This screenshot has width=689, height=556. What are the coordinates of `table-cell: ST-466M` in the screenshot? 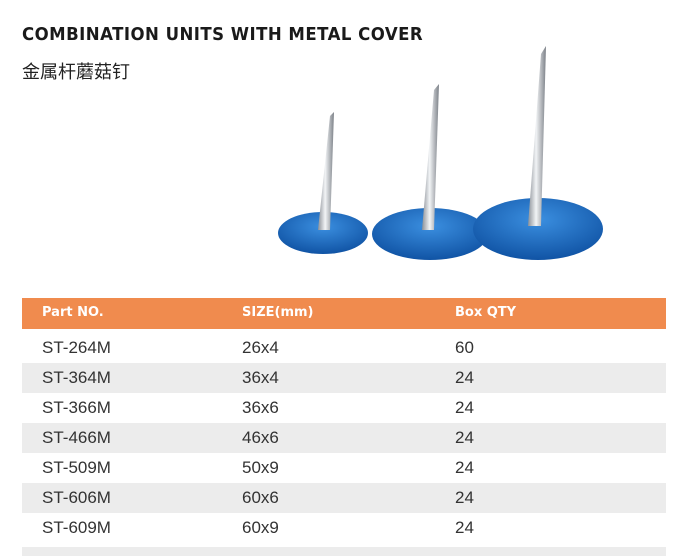 It's located at (76, 437).